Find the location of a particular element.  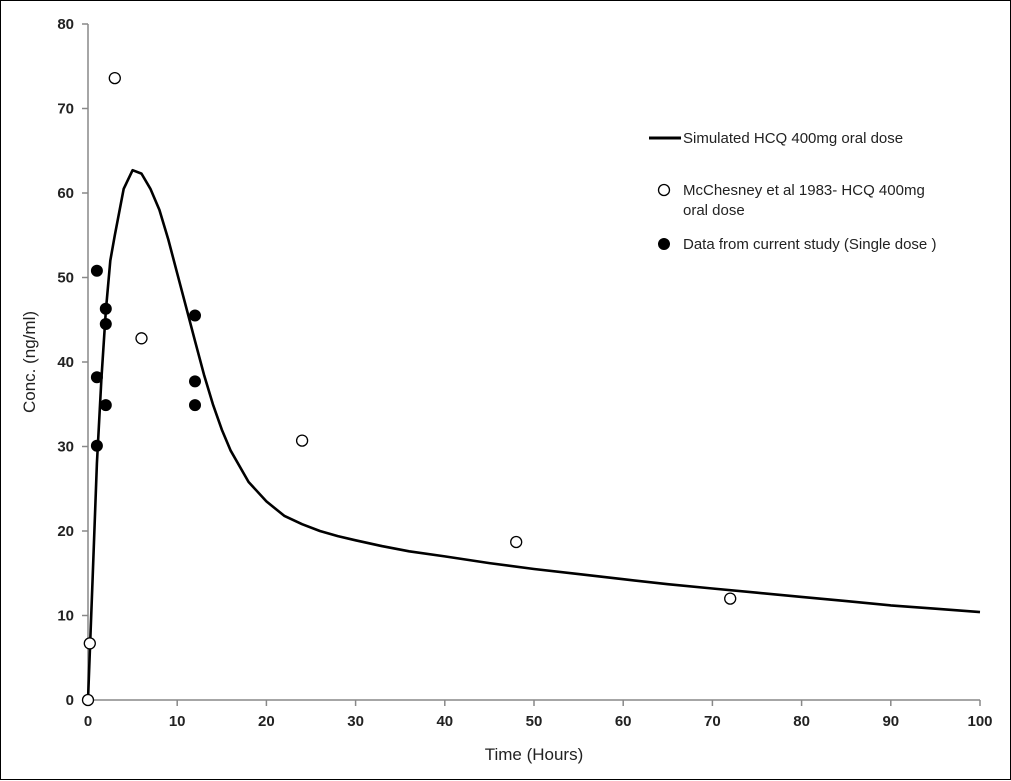

legend-label-mcchesney-line2: oral dose is located at coordinates (714, 210).